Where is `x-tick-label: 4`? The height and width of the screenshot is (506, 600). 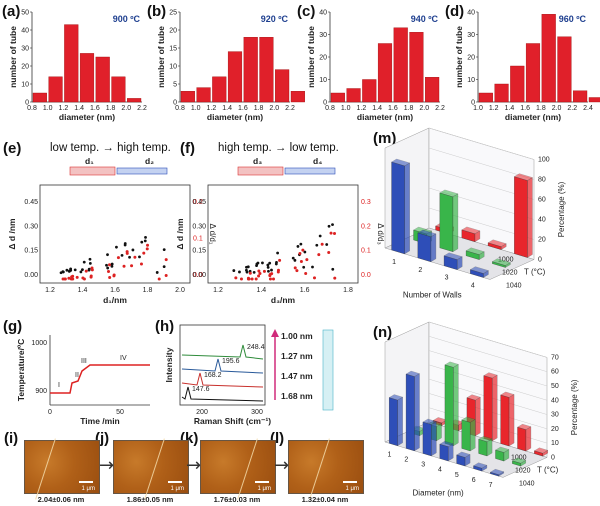 x-tick-label: 4 is located at coordinates (473, 286).